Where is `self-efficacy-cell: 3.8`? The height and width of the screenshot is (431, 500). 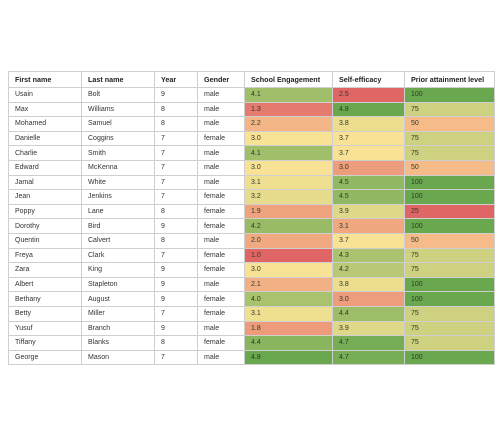
self-efficacy-cell: 3.8 is located at coordinates (368, 284).